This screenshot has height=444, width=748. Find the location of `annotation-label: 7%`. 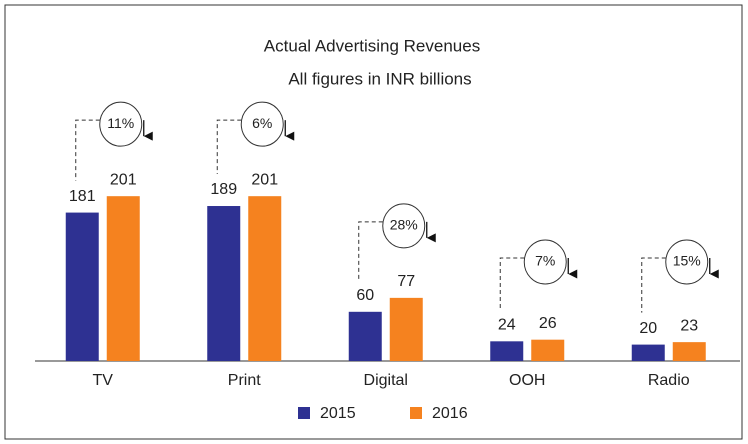

annotation-label: 7% is located at coordinates (545, 261).